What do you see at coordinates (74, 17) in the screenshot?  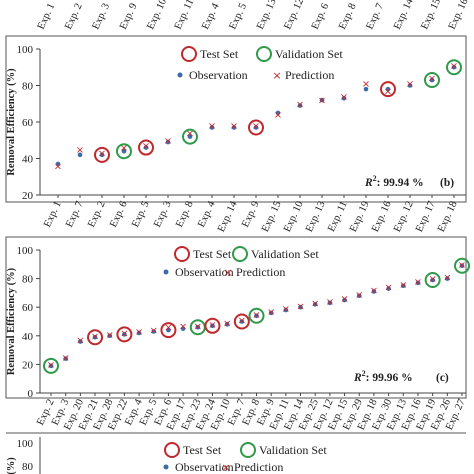 I see `top-x-tick-label: Exp. 2` at bounding box center [74, 17].